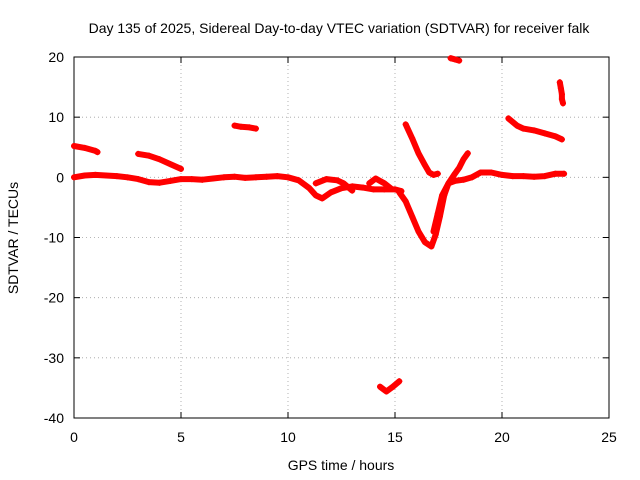 The image size is (640, 480). What do you see at coordinates (395, 437) in the screenshot?
I see `x-tick-label: 15` at bounding box center [395, 437].